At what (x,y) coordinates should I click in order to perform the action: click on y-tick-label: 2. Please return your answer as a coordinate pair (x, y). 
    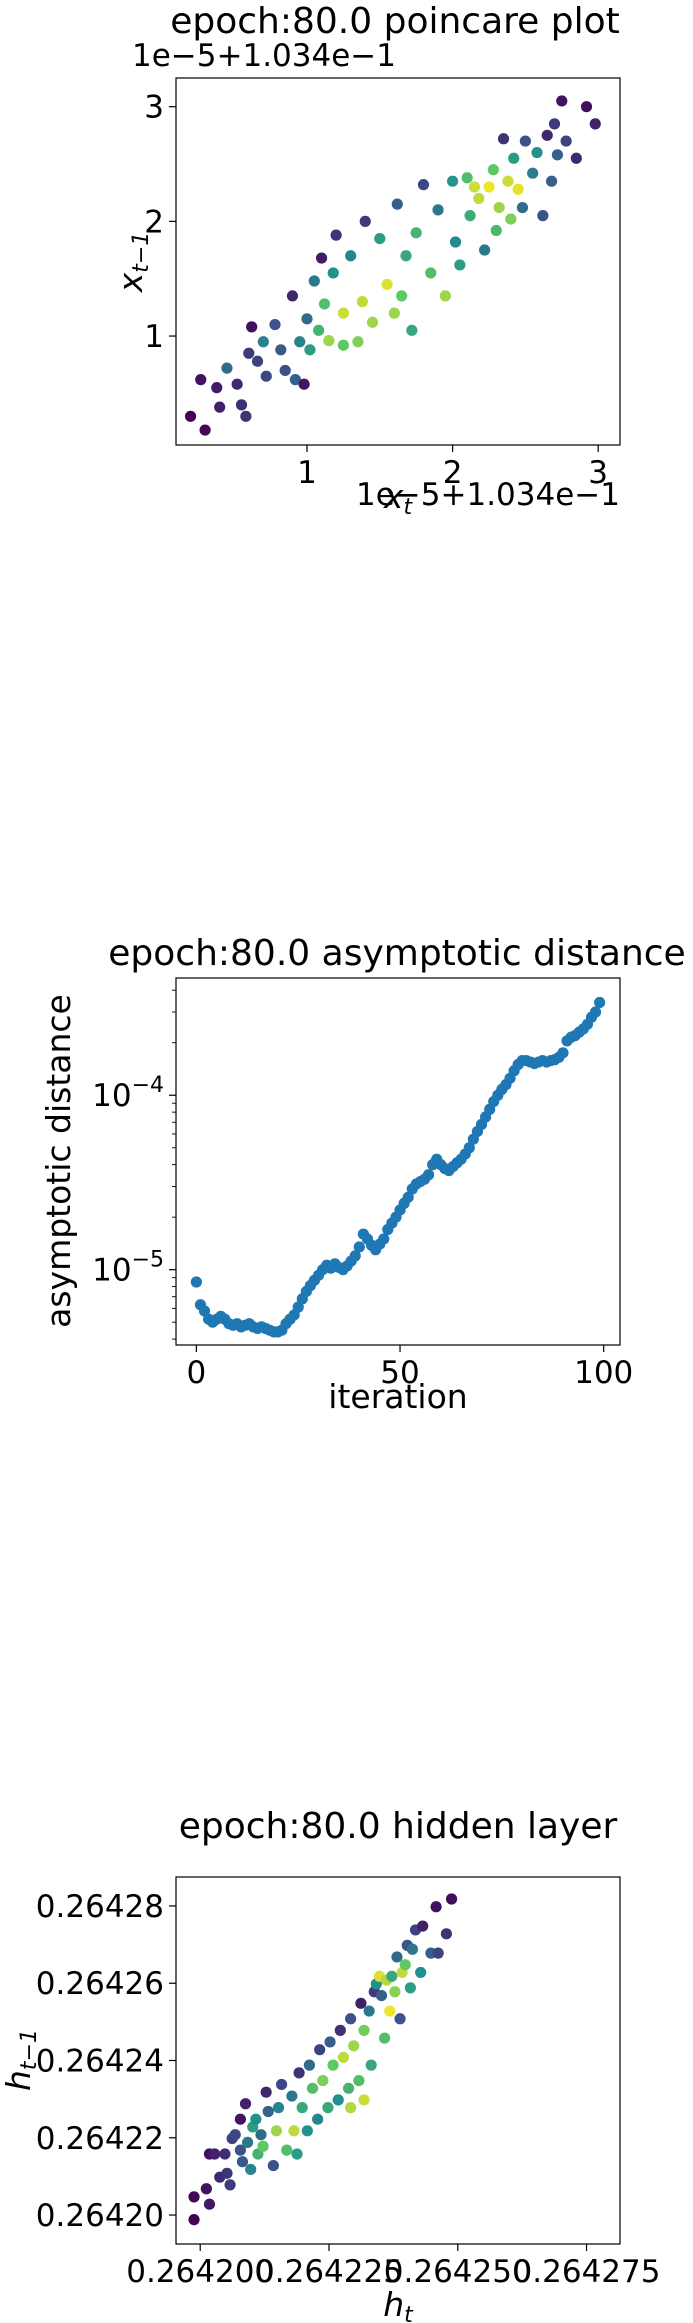
    Looking at the image, I should click on (154, 222).